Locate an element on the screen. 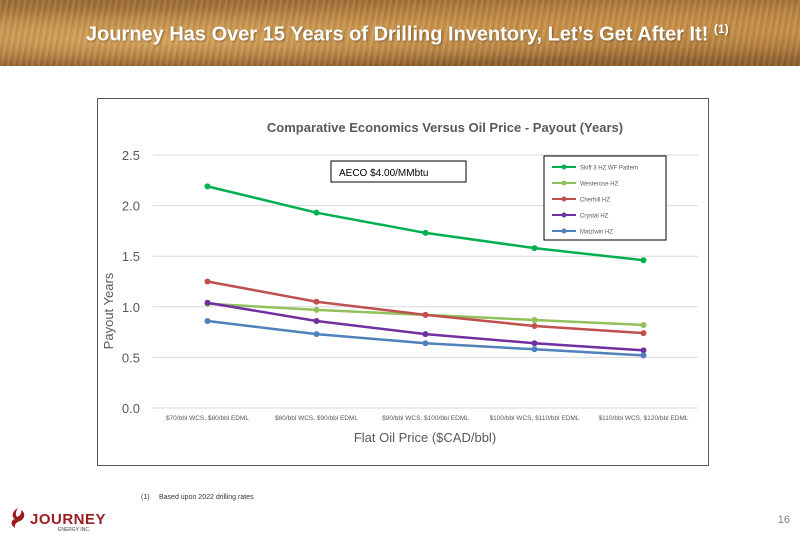 This screenshot has width=800, height=533. legend-label: Westerose HZ is located at coordinates (599, 185).